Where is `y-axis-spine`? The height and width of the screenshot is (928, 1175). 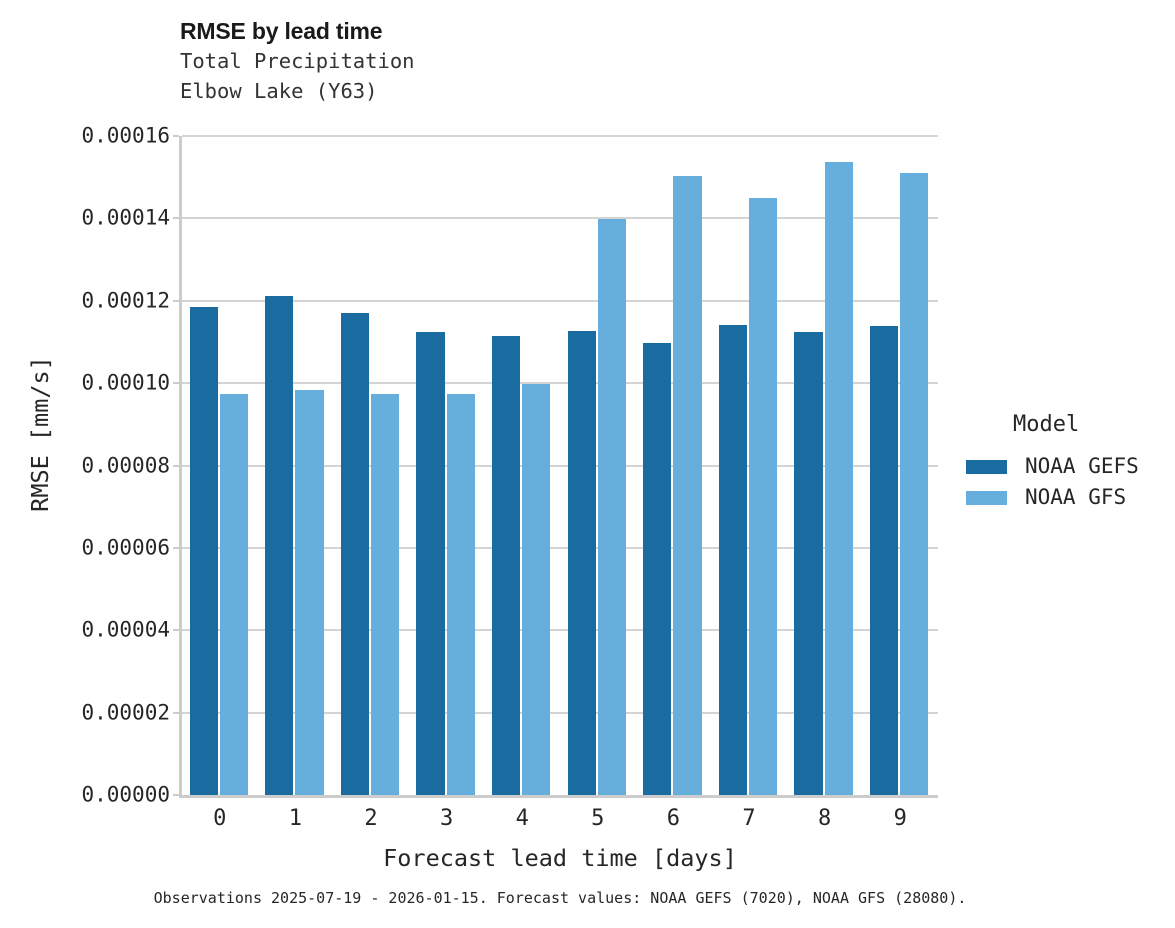
y-axis-spine is located at coordinates (180, 465).